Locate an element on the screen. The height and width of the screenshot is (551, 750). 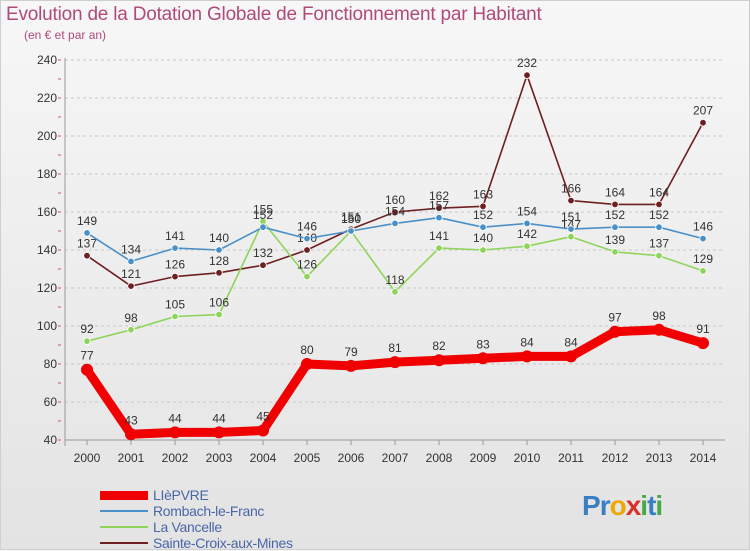
y-tick-label: 180 is located at coordinates (47, 174).